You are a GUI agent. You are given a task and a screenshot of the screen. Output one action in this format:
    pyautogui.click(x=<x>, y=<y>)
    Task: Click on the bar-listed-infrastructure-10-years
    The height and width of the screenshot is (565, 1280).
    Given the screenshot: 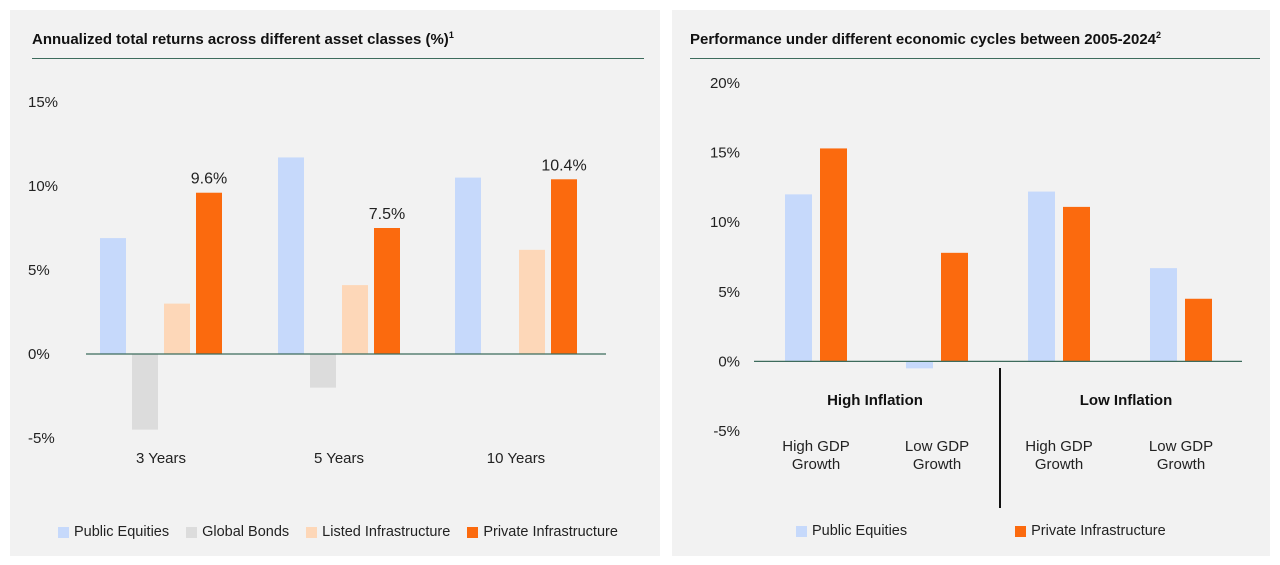 What is the action you would take?
    pyautogui.click(x=532, y=301)
    